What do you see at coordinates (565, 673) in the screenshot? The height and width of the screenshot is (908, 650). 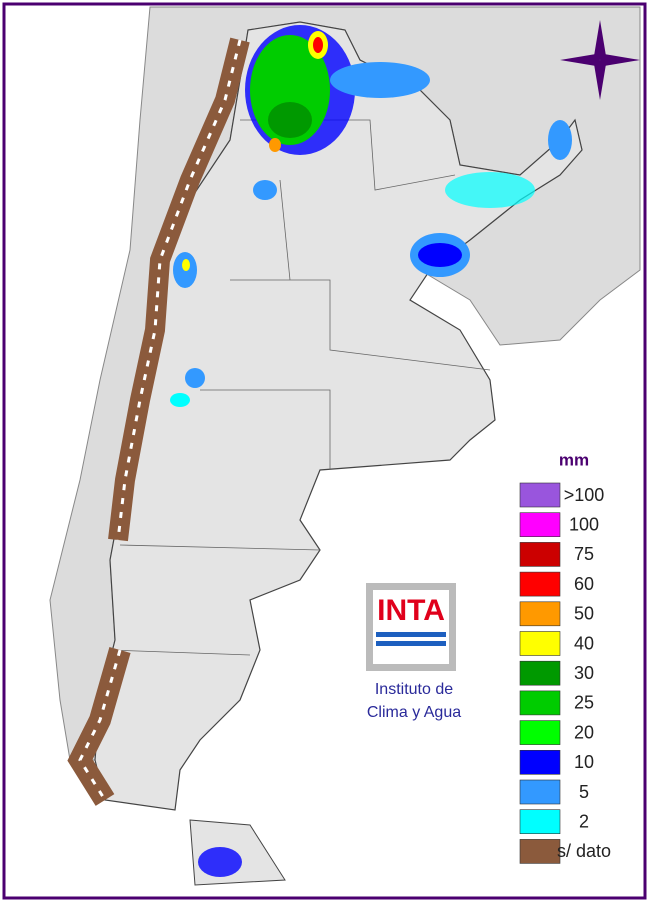 I see `legend: >100 100 75 60 50 40 30 25 20 10 5 2 s/ dato` at bounding box center [565, 673].